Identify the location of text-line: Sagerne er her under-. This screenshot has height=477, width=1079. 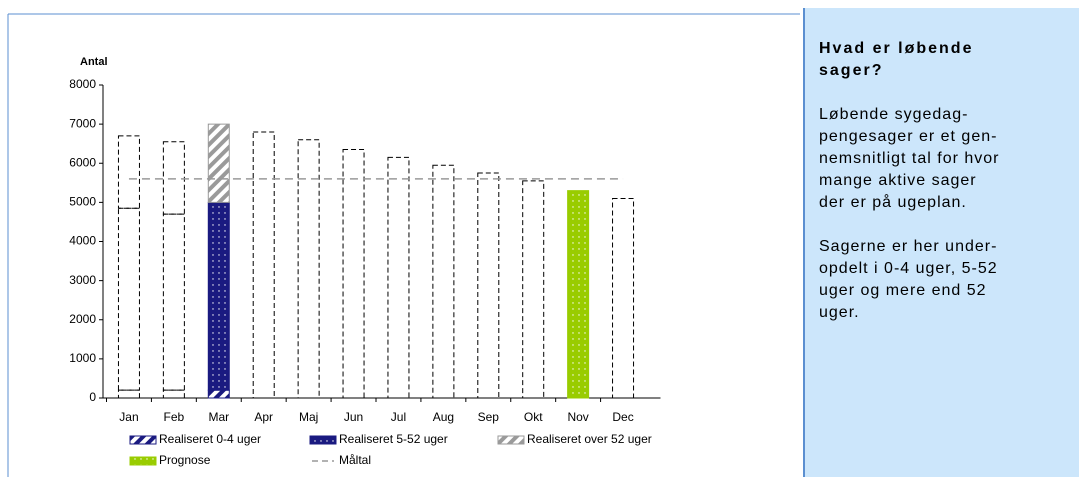
(908, 246).